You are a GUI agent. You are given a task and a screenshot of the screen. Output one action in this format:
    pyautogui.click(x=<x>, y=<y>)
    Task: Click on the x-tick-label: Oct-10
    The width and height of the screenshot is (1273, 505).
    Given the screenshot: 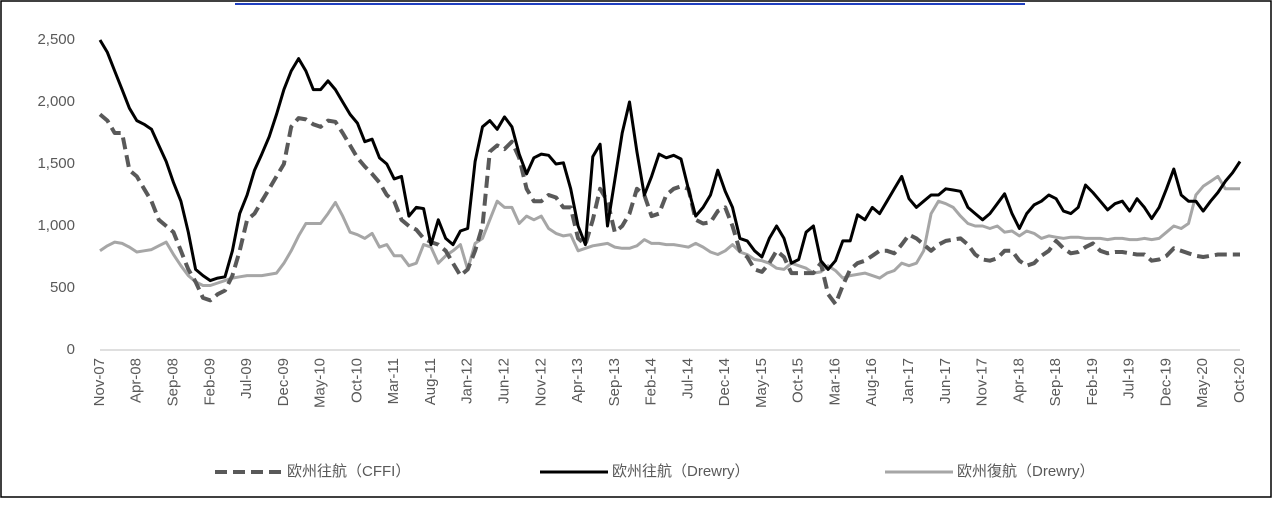 What is the action you would take?
    pyautogui.click(x=356, y=380)
    